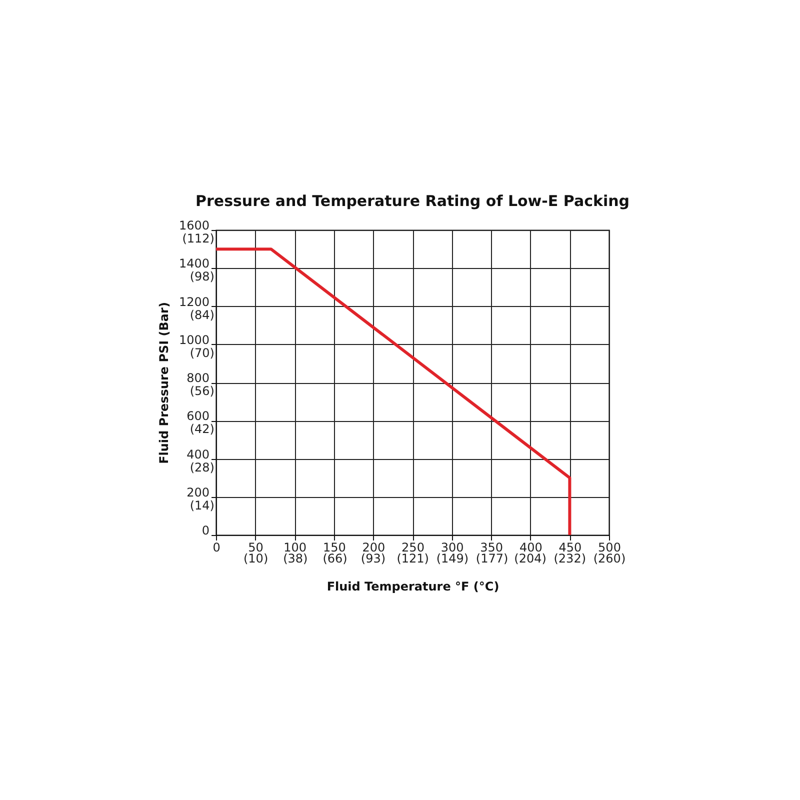 Image resolution: width=800 pixels, height=800 pixels. What do you see at coordinates (609, 547) in the screenshot?
I see `x-tick-label: 500` at bounding box center [609, 547].